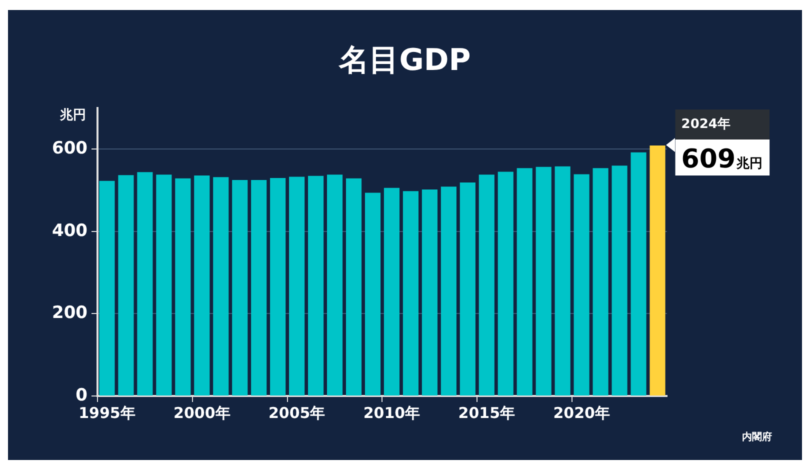  I want to click on y-tick-label: 400, so click(70, 230).